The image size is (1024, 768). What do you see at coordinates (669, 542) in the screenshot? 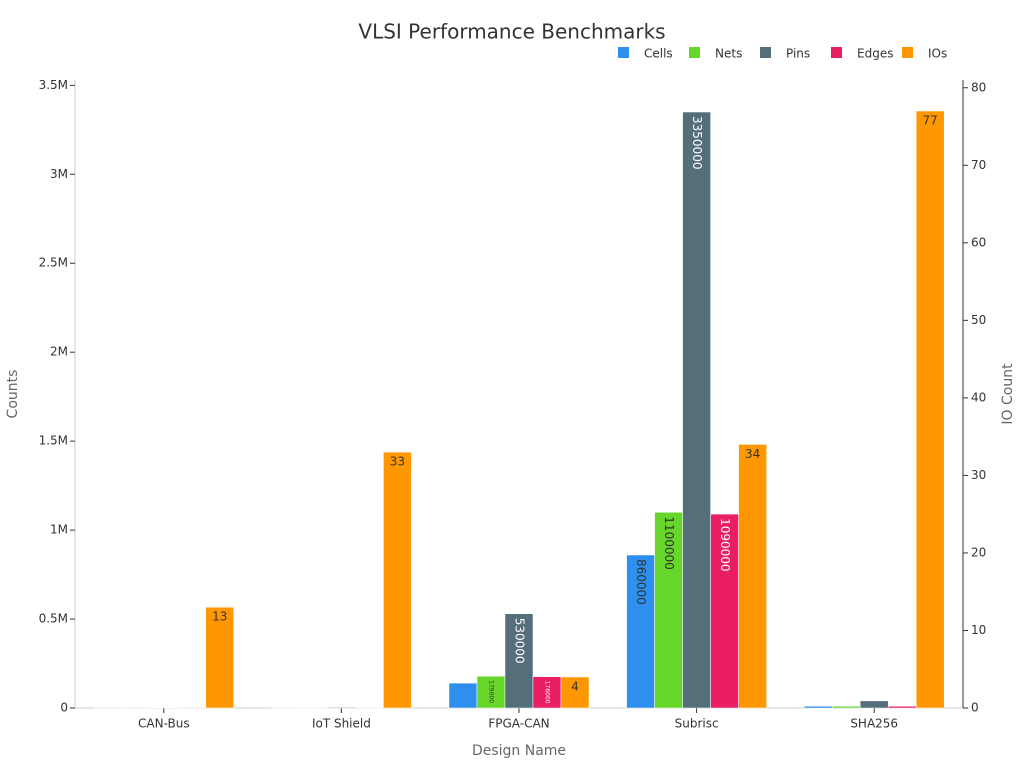
I see `value-label: 1100000` at bounding box center [669, 542].